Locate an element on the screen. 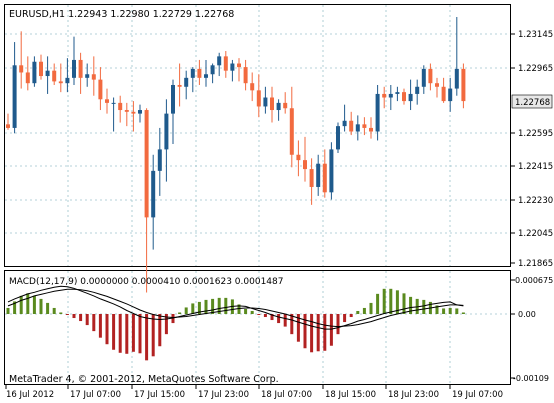  time-label: 19 Jul 07:00 is located at coordinates (477, 395).